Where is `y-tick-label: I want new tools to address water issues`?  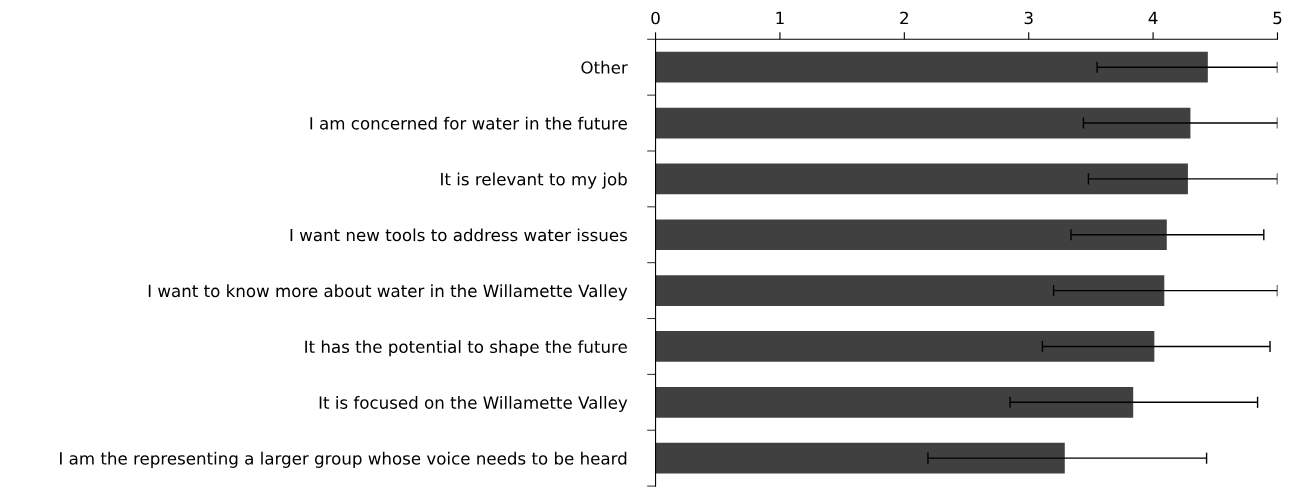
y-tick-label: I want new tools to address water issues is located at coordinates (458, 235).